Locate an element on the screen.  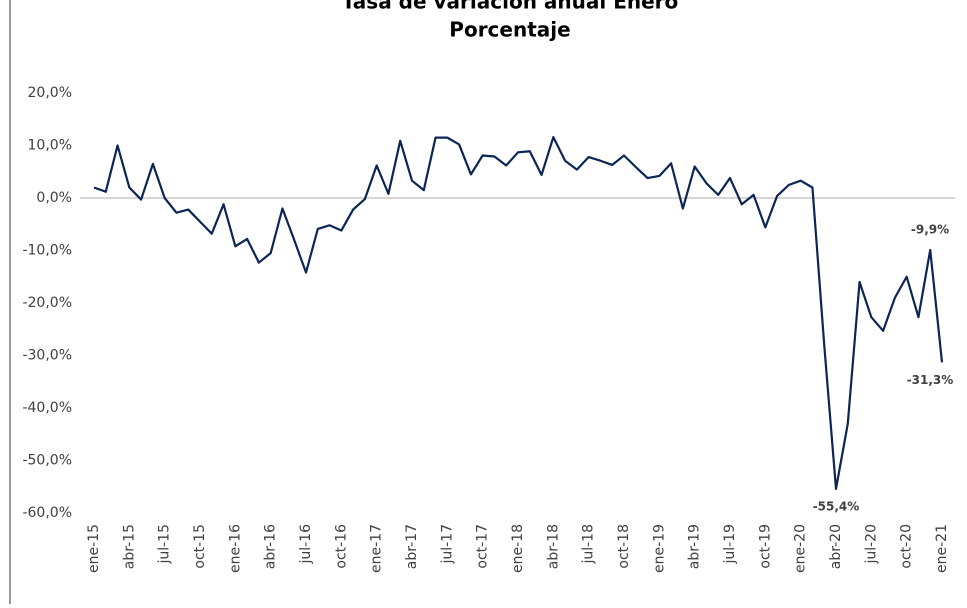
y-tick-label: -40,0% is located at coordinates (47, 408).